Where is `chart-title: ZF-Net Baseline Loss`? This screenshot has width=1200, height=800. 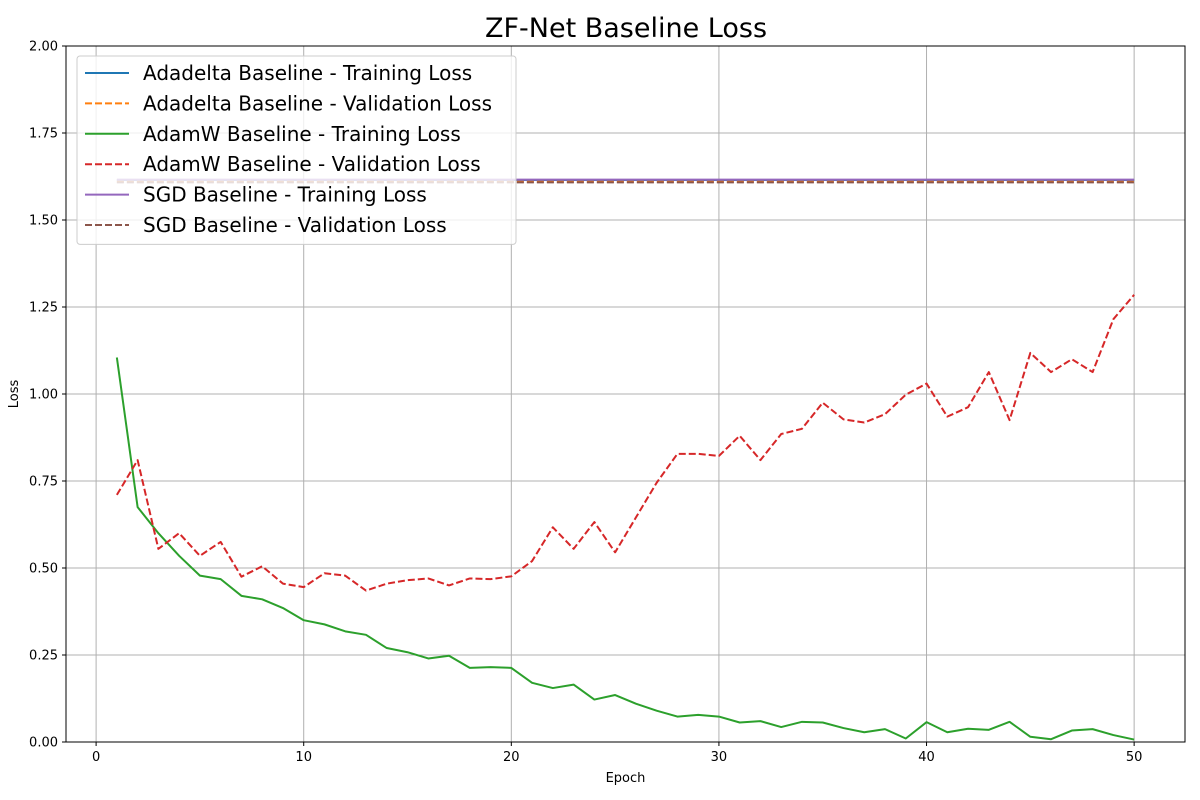
chart-title: ZF-Net Baseline Loss is located at coordinates (626, 28).